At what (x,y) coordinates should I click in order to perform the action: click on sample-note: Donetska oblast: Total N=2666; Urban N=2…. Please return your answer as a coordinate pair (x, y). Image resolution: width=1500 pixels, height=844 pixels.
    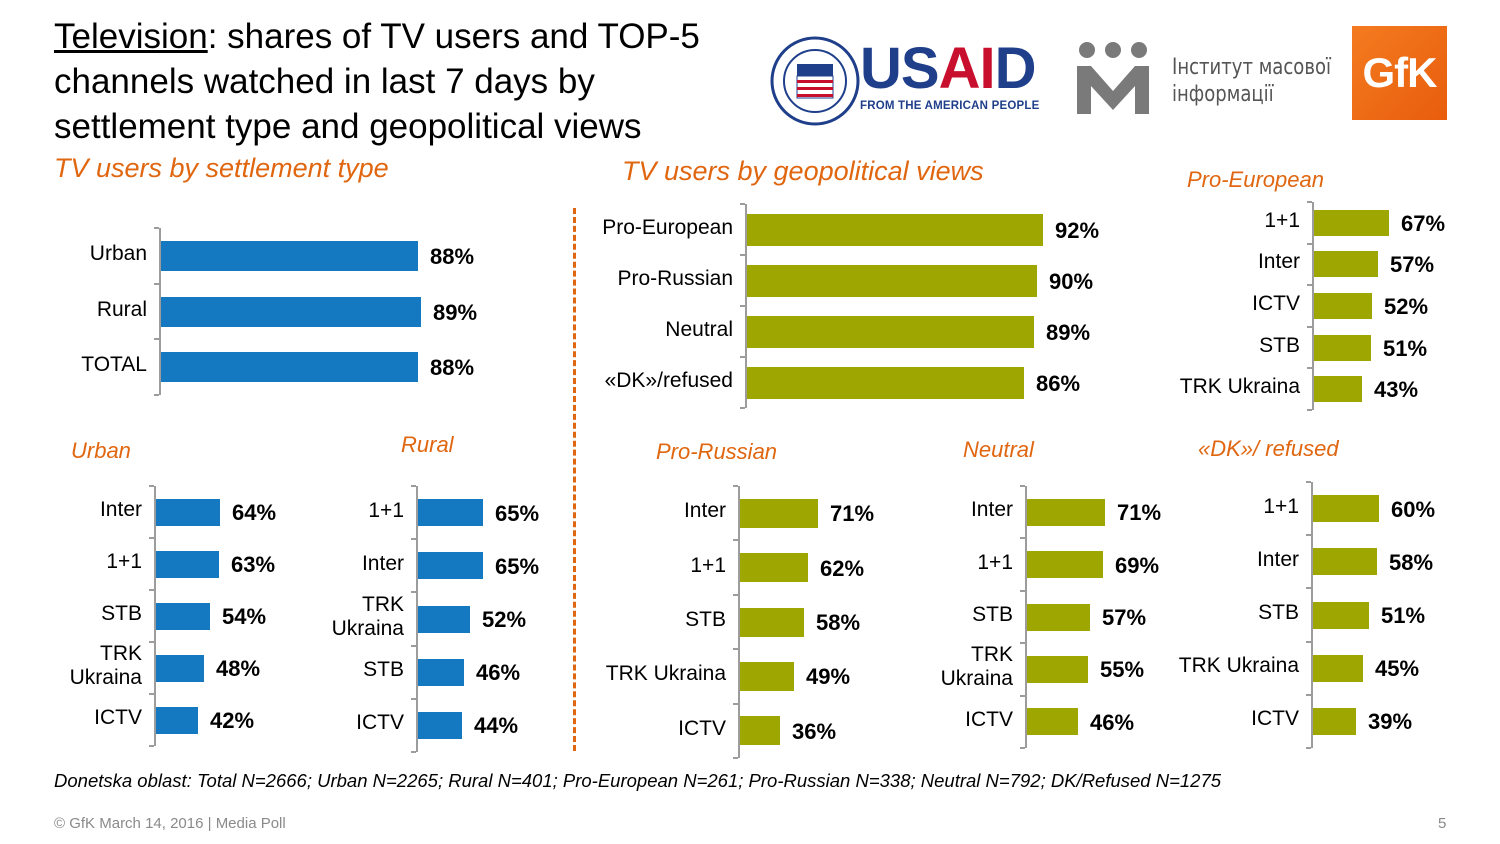
    Looking at the image, I should click on (638, 780).